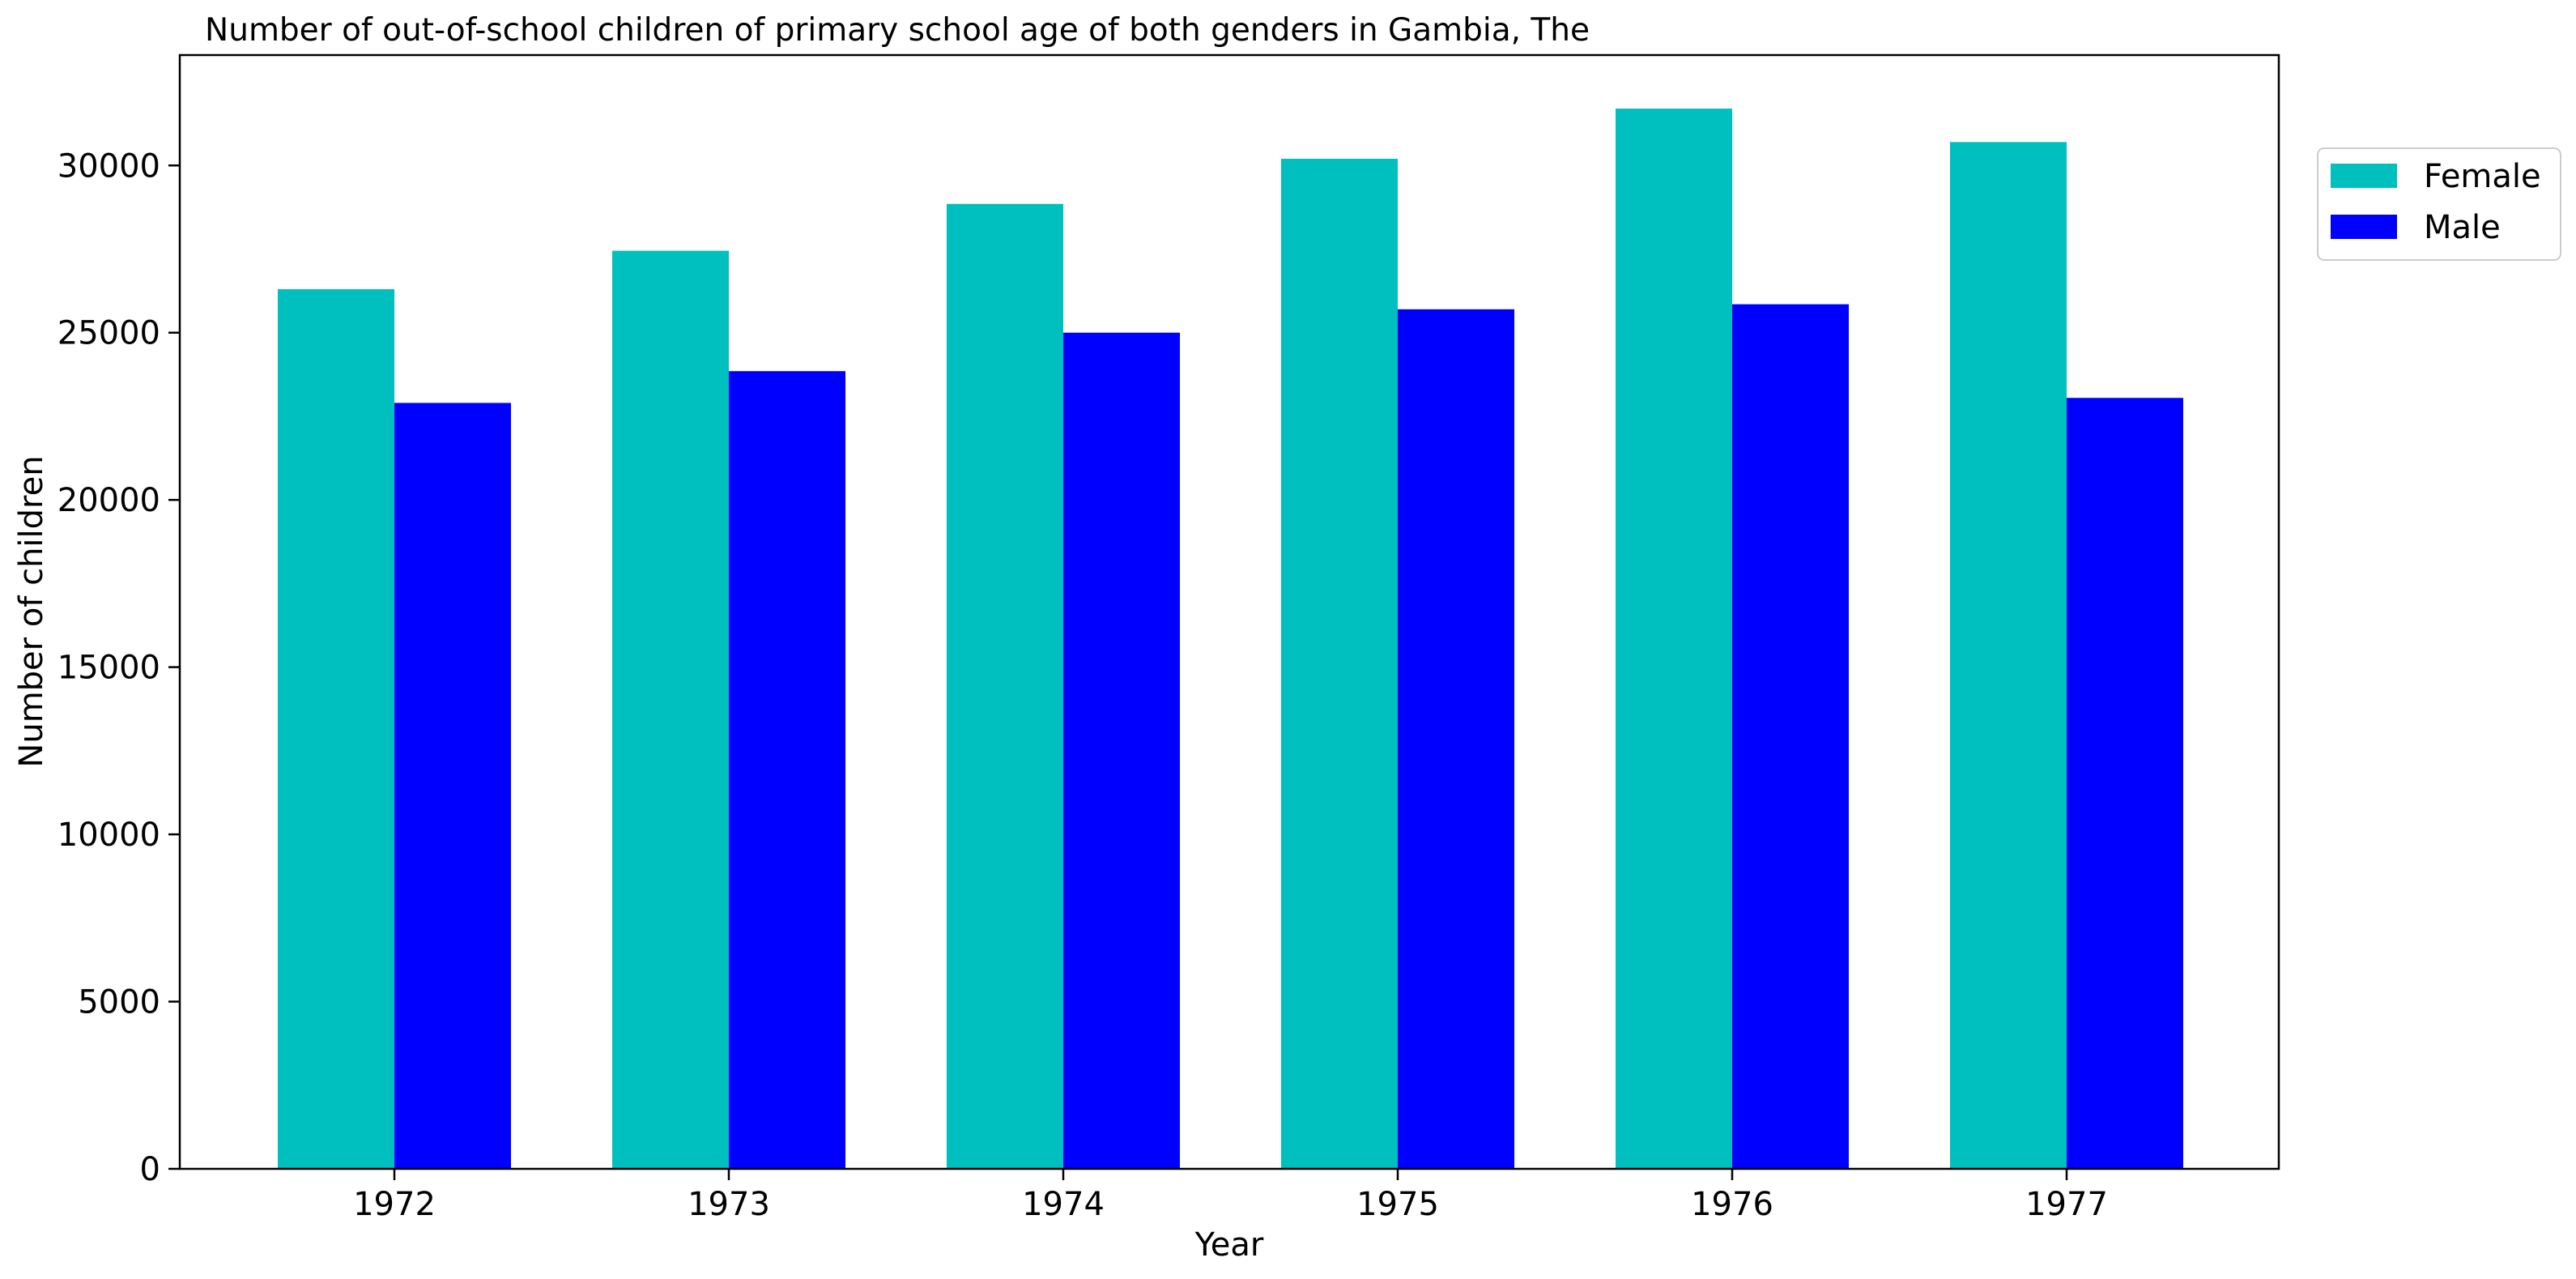 This screenshot has height=1279, width=2576. I want to click on legend-label-male: Male, so click(2462, 227).